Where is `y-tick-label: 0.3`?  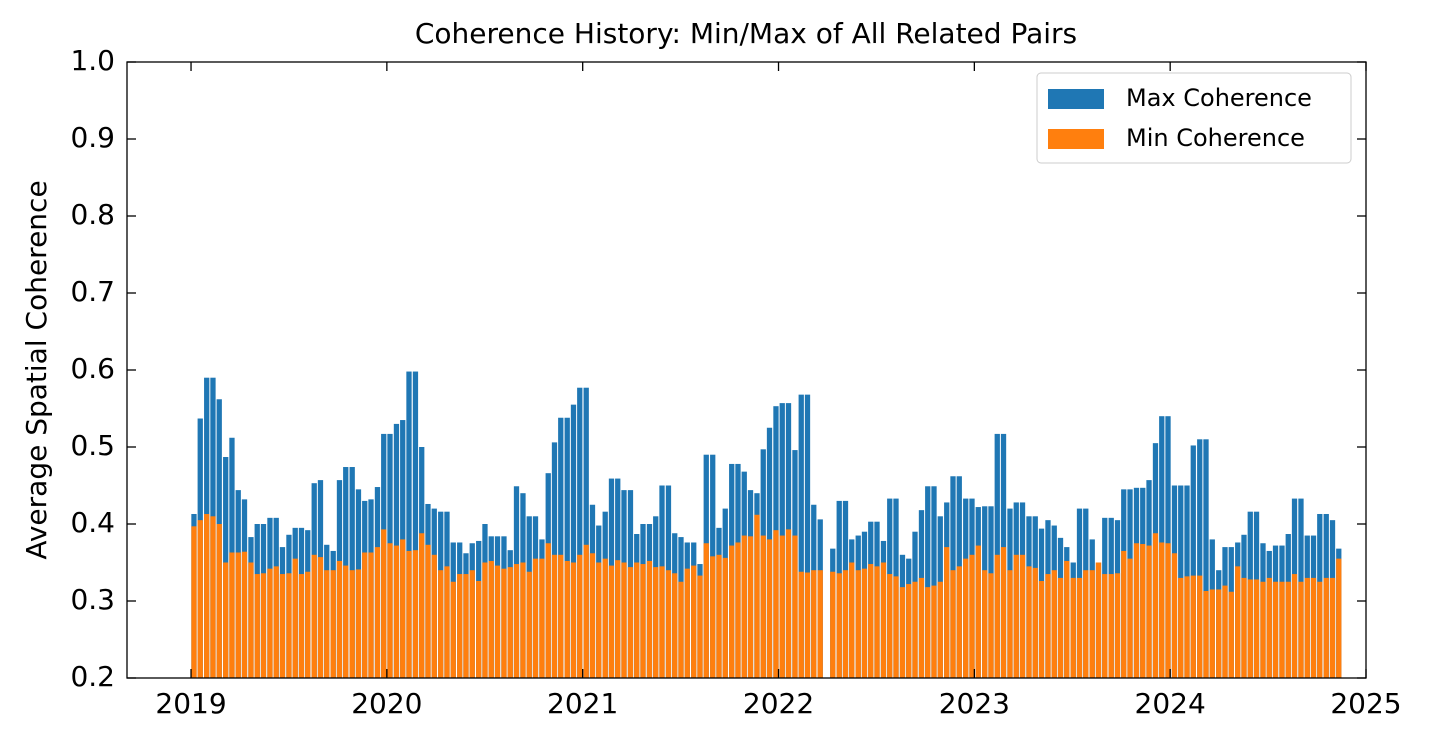
y-tick-label: 0.3 is located at coordinates (92, 599).